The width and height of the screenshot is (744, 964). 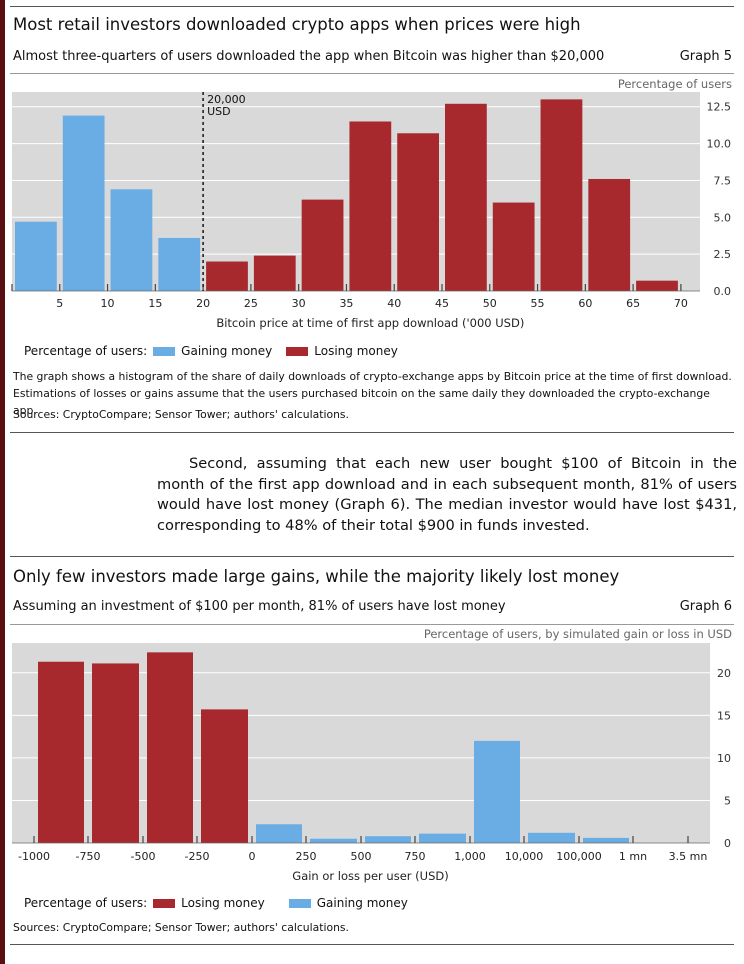 I want to click on graph5-y-tick-label: 12.5, so click(x=719, y=107).